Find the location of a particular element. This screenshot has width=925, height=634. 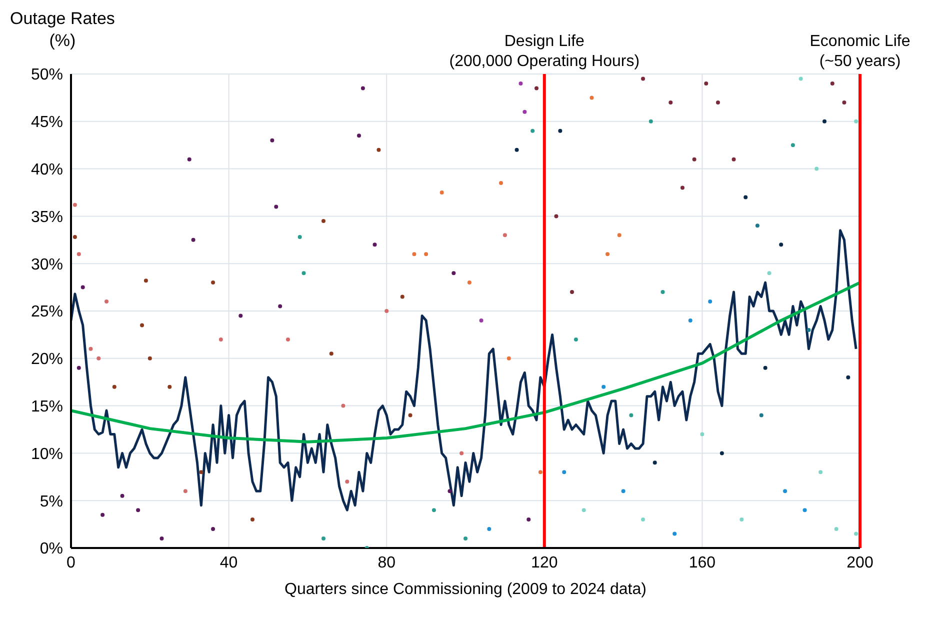

x-tick-label: 0 is located at coordinates (71, 563).